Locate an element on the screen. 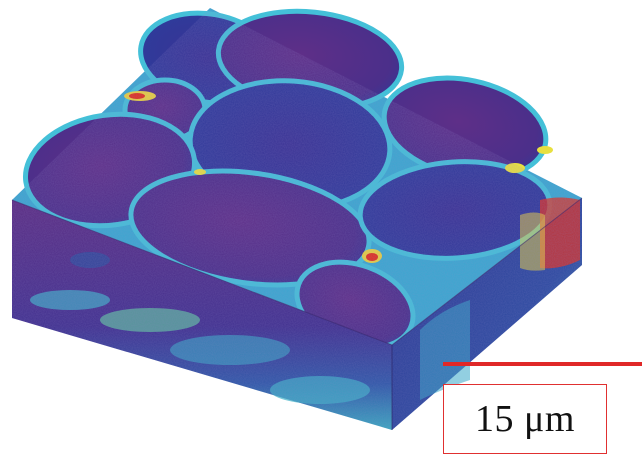 This screenshot has height=459, width=642. scale-bar is located at coordinates (542, 364).